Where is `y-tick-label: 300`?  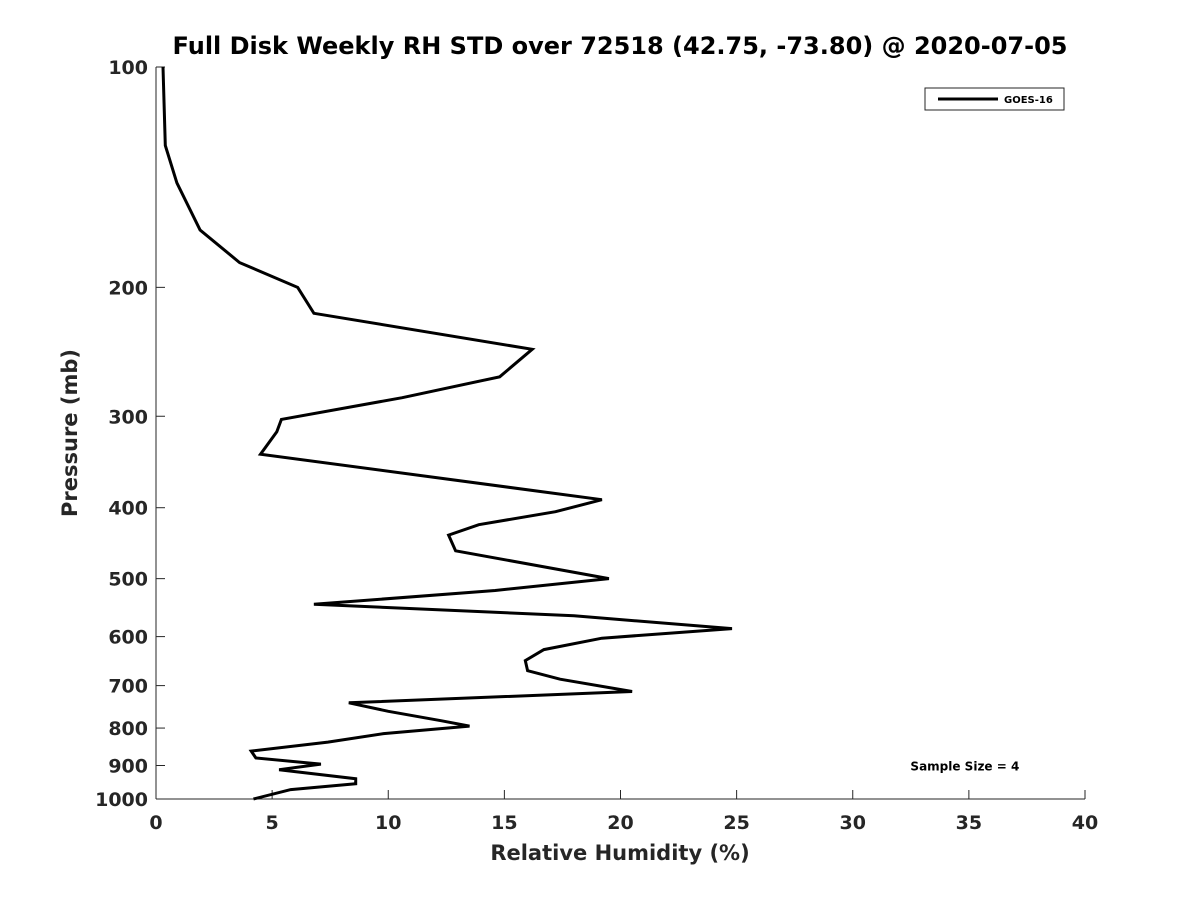 y-tick-label: 300 is located at coordinates (128, 417).